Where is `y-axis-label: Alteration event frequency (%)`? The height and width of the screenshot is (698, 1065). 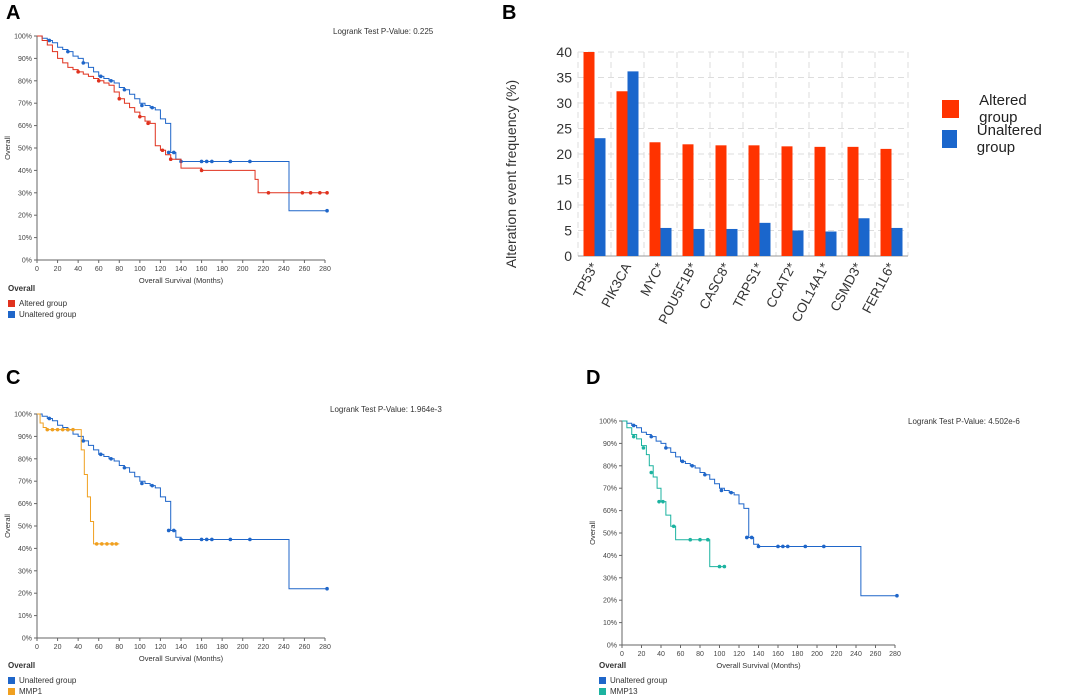 y-axis-label: Alteration event frequency (%) is located at coordinates (511, 174).